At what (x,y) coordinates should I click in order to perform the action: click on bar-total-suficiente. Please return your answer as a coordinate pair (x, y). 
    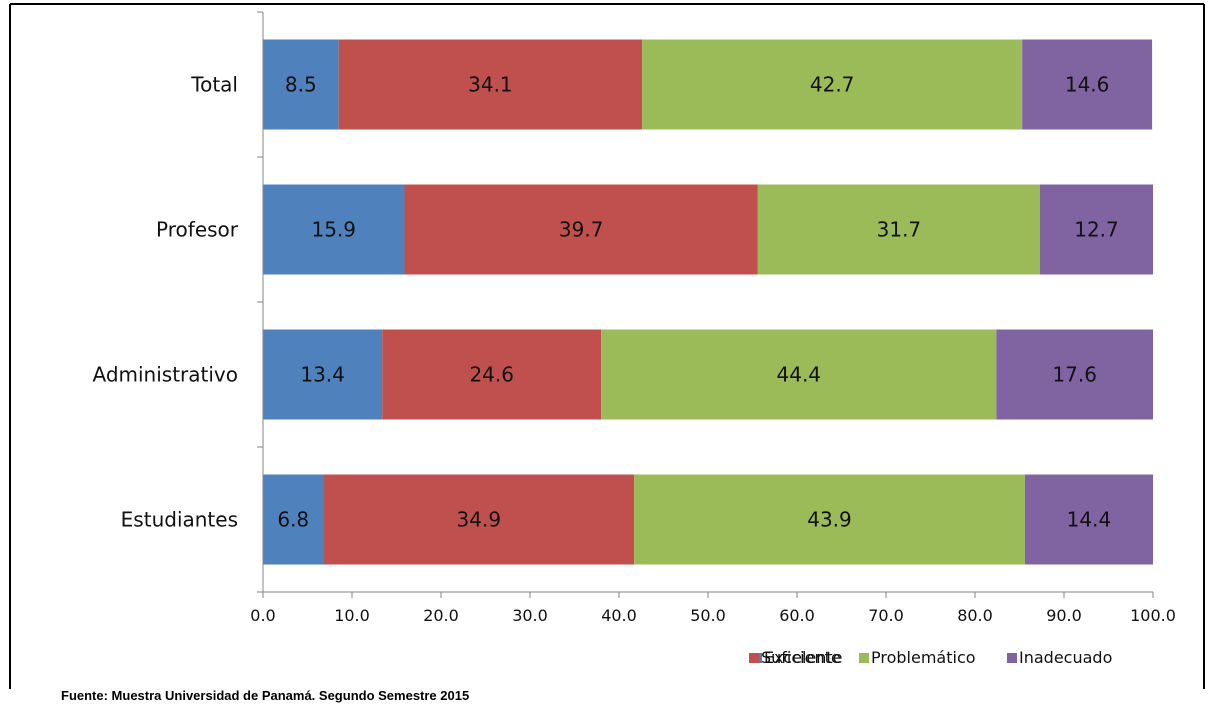
    Looking at the image, I should click on (490, 84).